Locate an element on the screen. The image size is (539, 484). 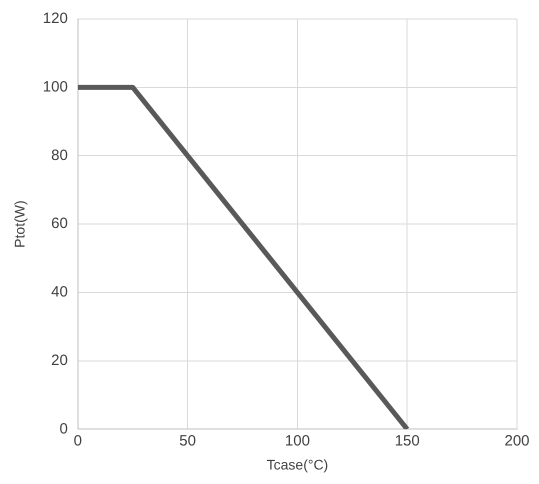
x-axis-title: Tcase(°C) is located at coordinates (297, 464).